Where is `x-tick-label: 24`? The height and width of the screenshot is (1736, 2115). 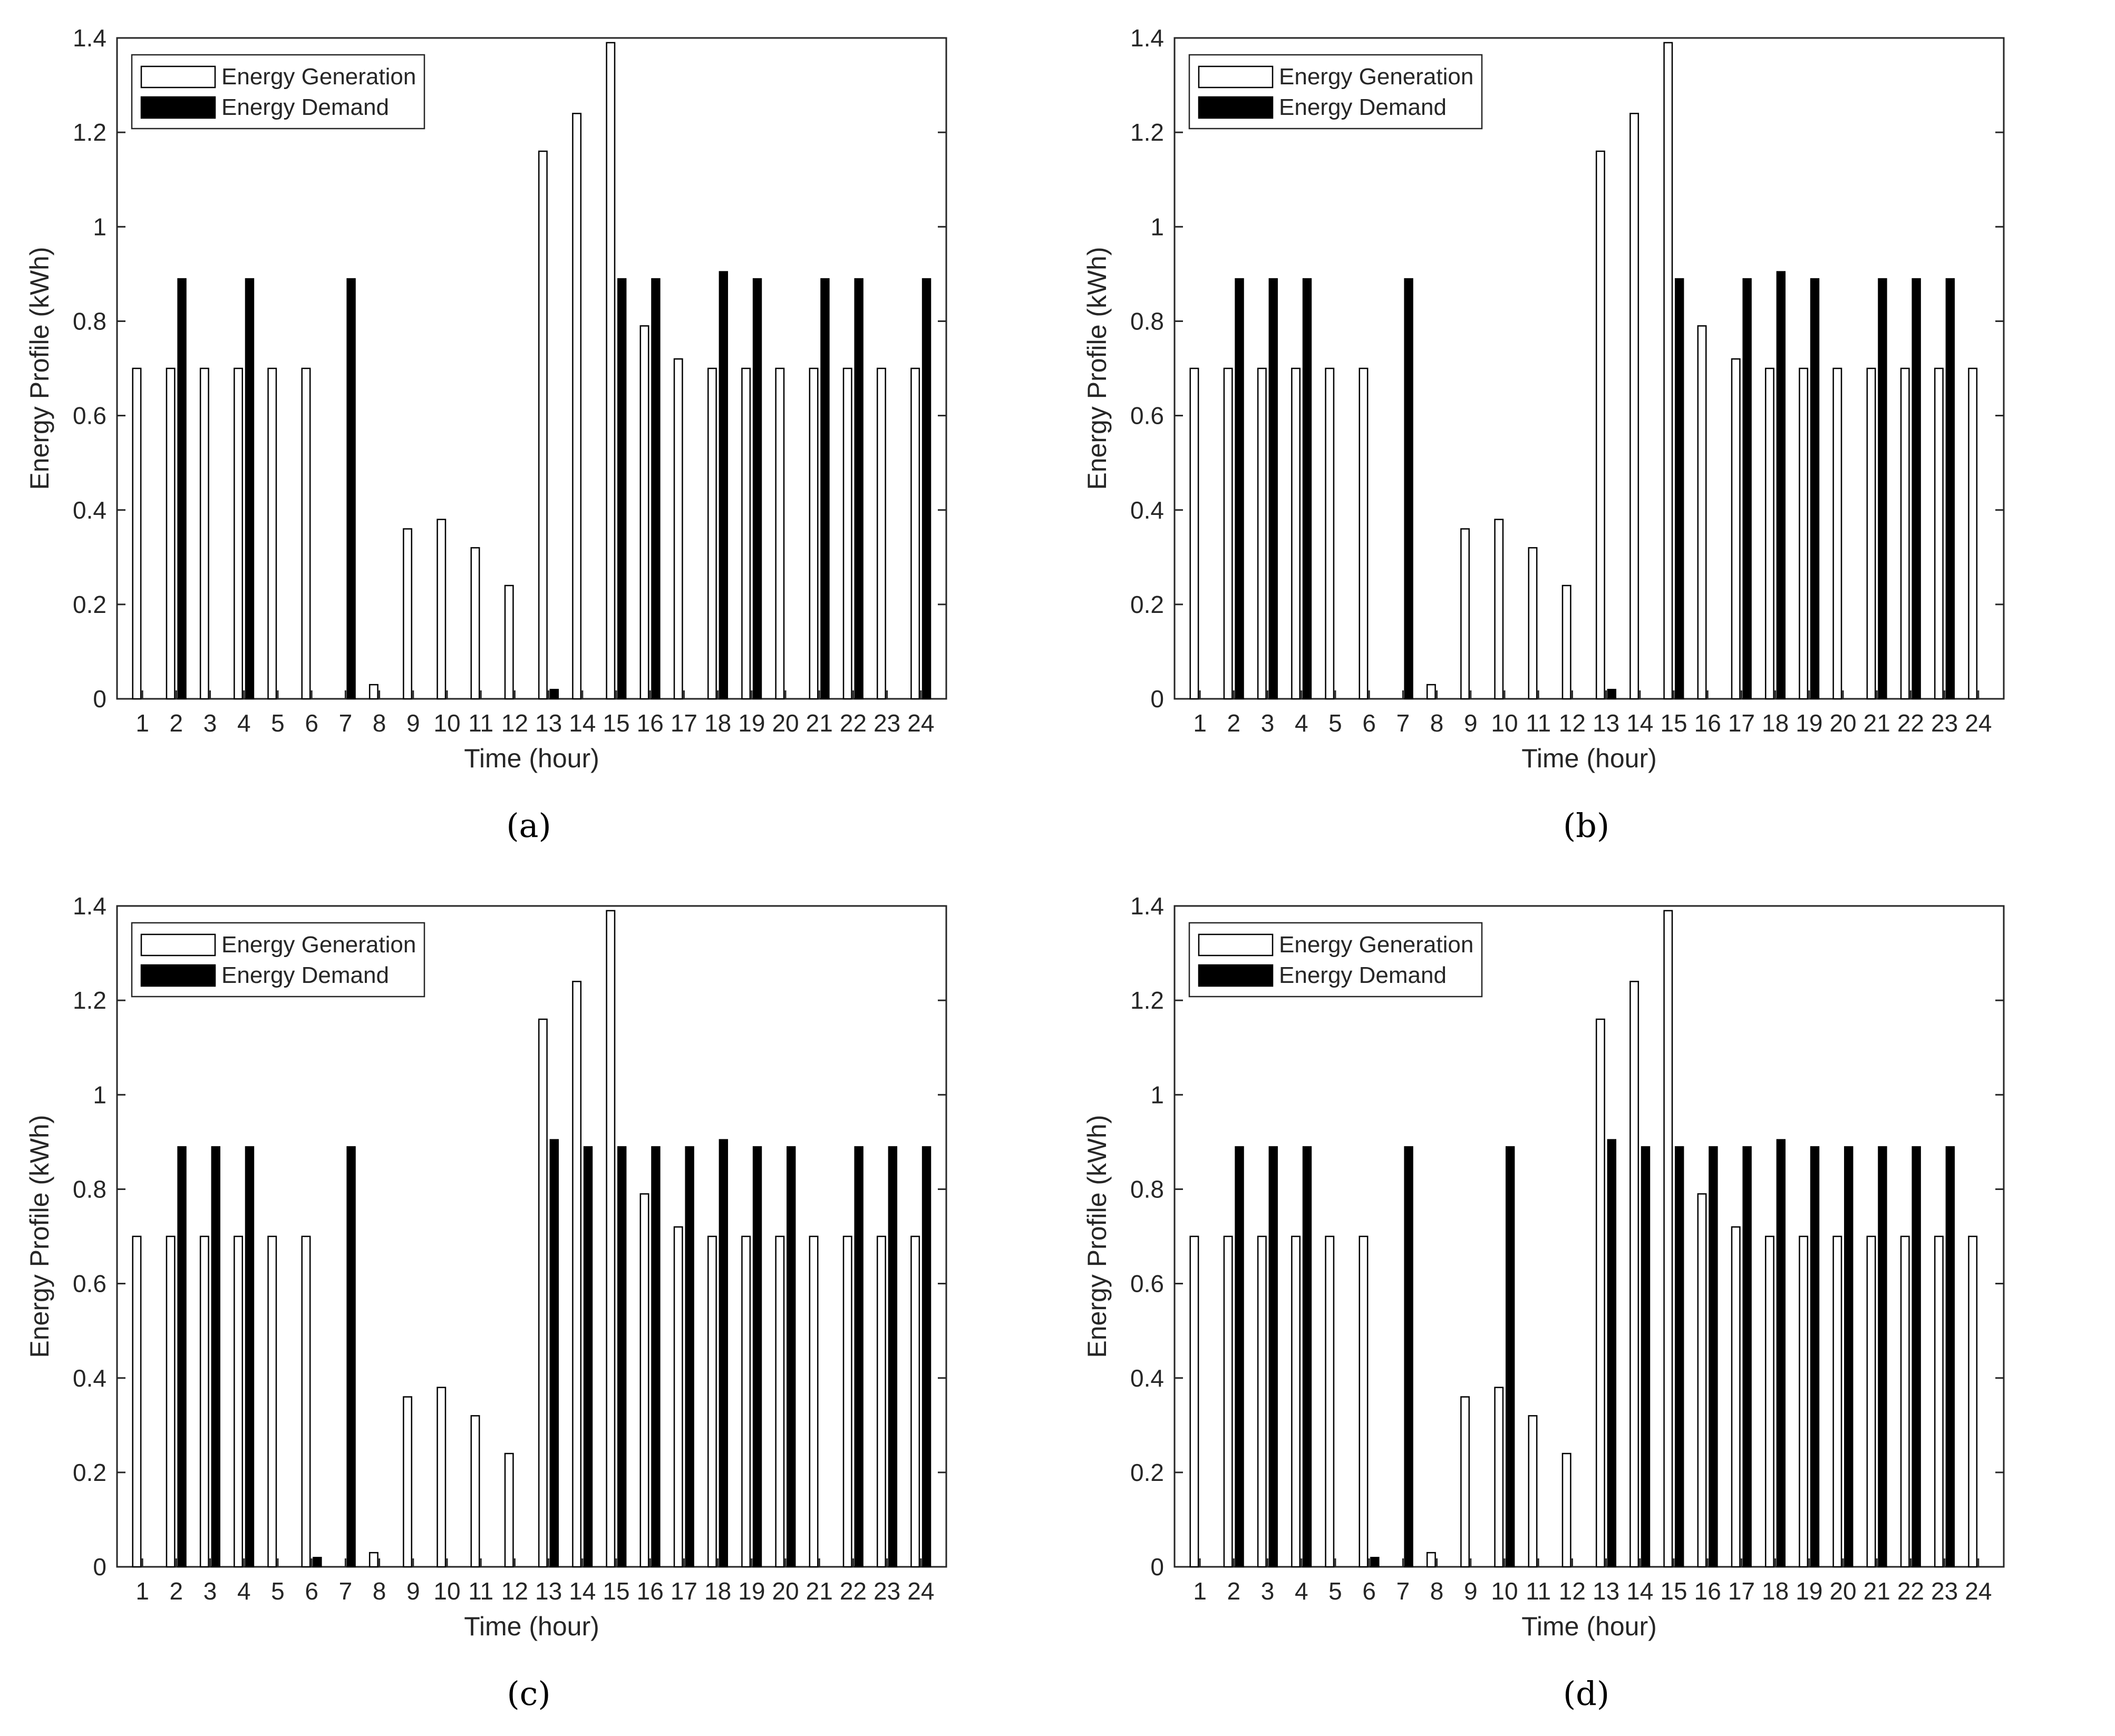
x-tick-label: 24 is located at coordinates (920, 1591).